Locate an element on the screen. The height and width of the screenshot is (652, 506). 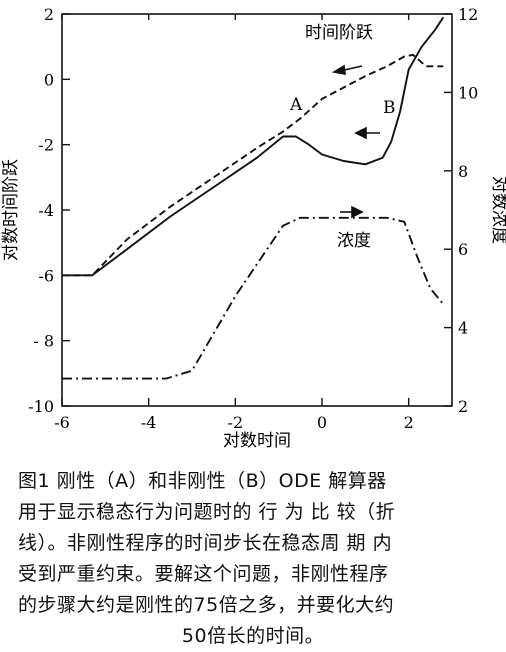
arrow-time-step is located at coordinates (347, 69).